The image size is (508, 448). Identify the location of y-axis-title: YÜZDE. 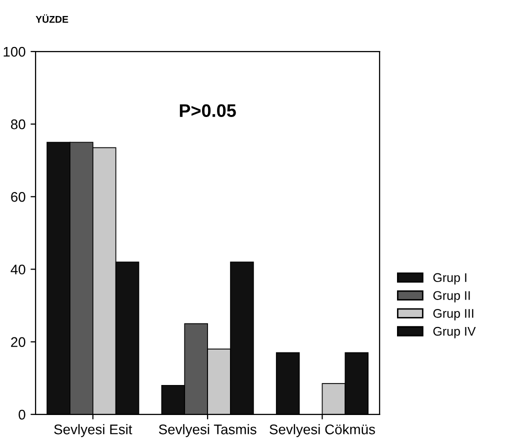
(52, 18).